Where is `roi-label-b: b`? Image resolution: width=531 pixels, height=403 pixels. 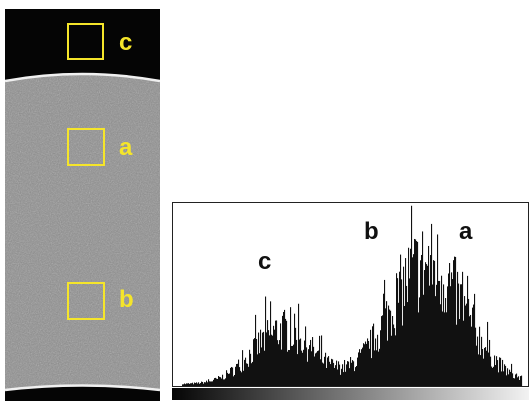 roi-label-b: b is located at coordinates (126, 299).